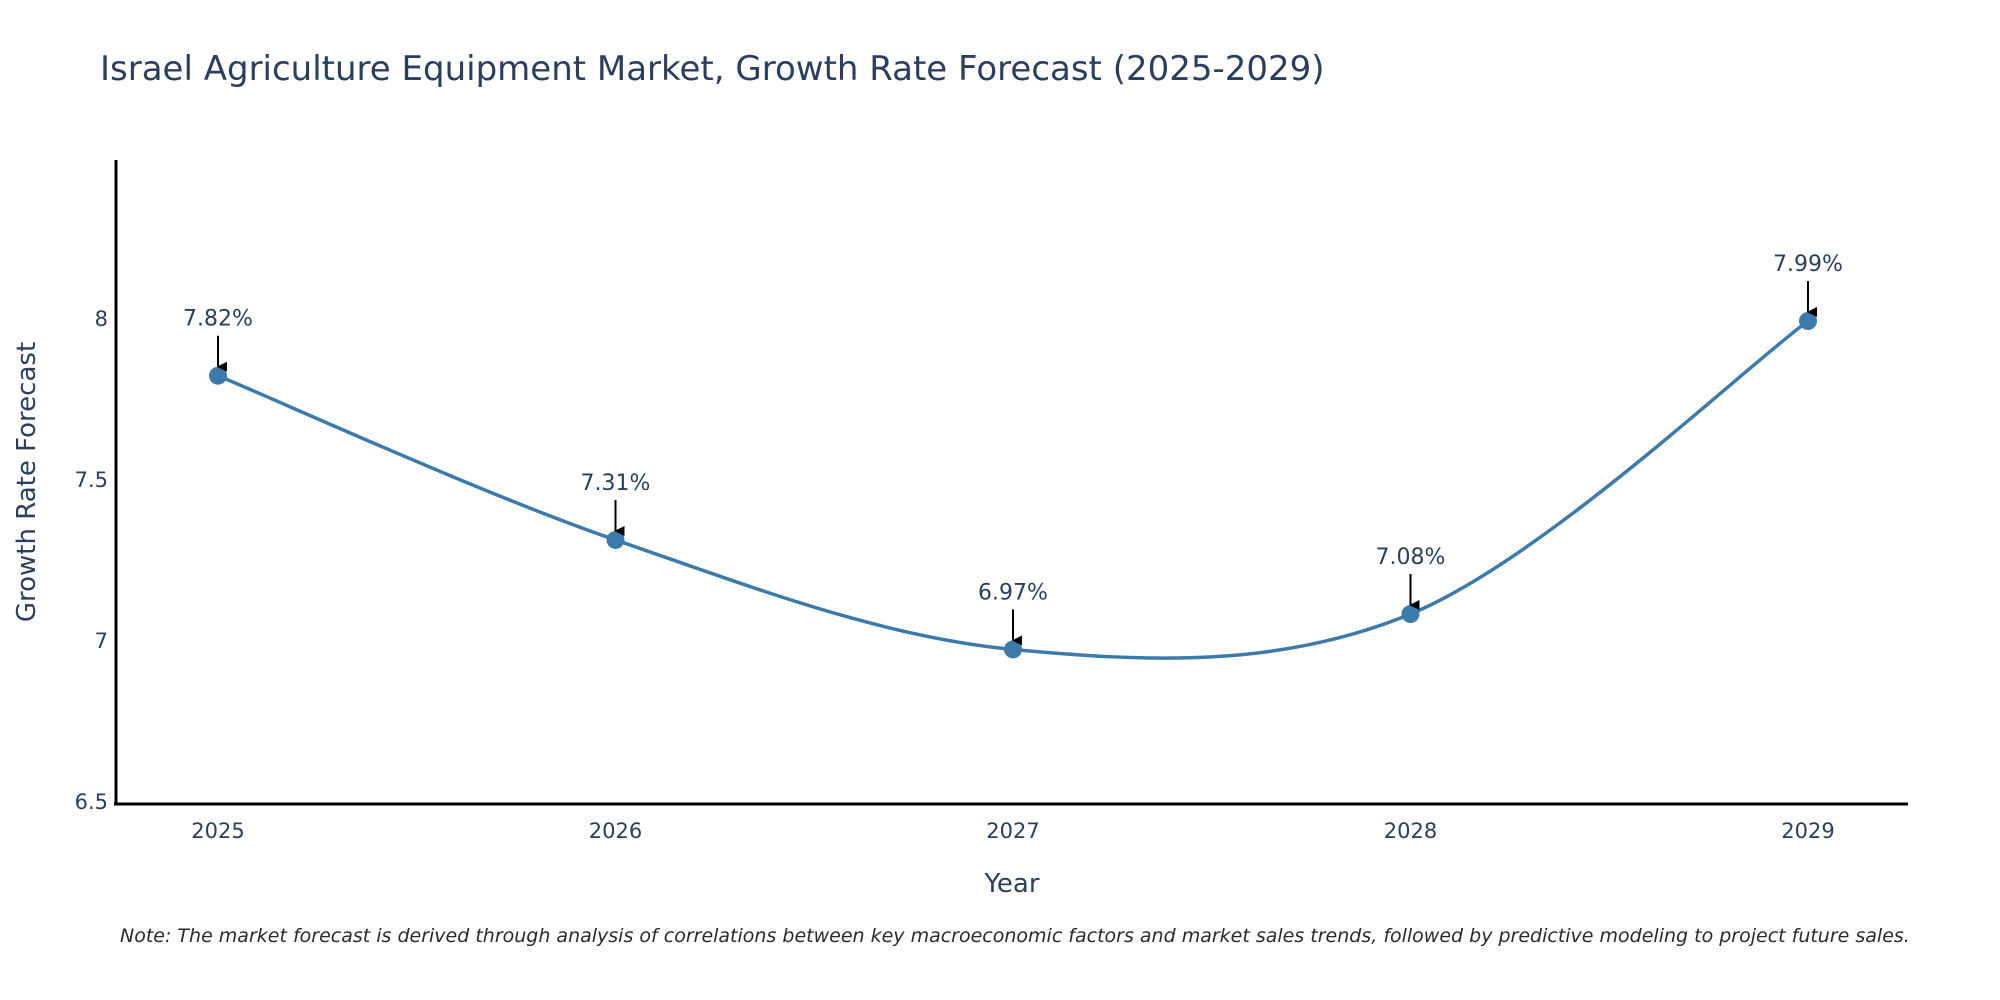  Describe the element at coordinates (101, 319) in the screenshot. I see `y-tick-label: 8` at that location.